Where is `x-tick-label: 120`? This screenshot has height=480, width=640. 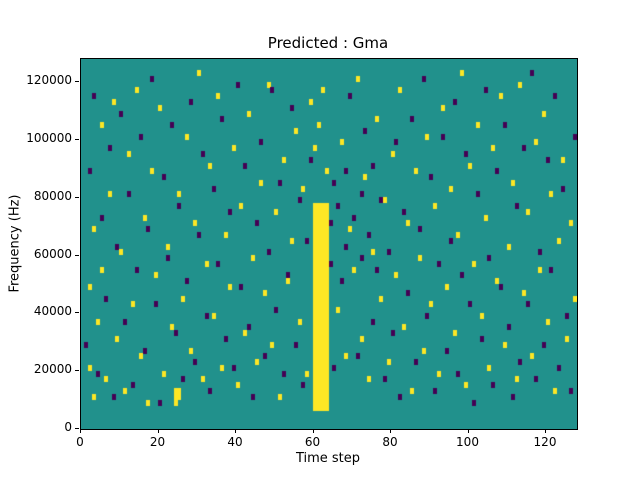
x-tick-label: 120 is located at coordinates (545, 442).